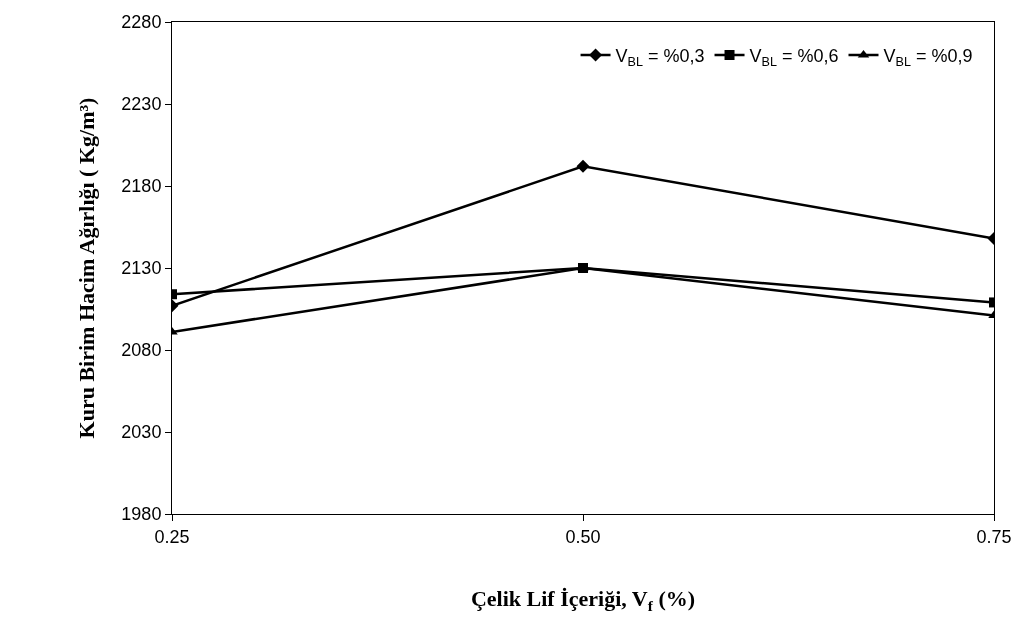  Describe the element at coordinates (141, 514) in the screenshot. I see `y-tick-label: 1980` at that location.